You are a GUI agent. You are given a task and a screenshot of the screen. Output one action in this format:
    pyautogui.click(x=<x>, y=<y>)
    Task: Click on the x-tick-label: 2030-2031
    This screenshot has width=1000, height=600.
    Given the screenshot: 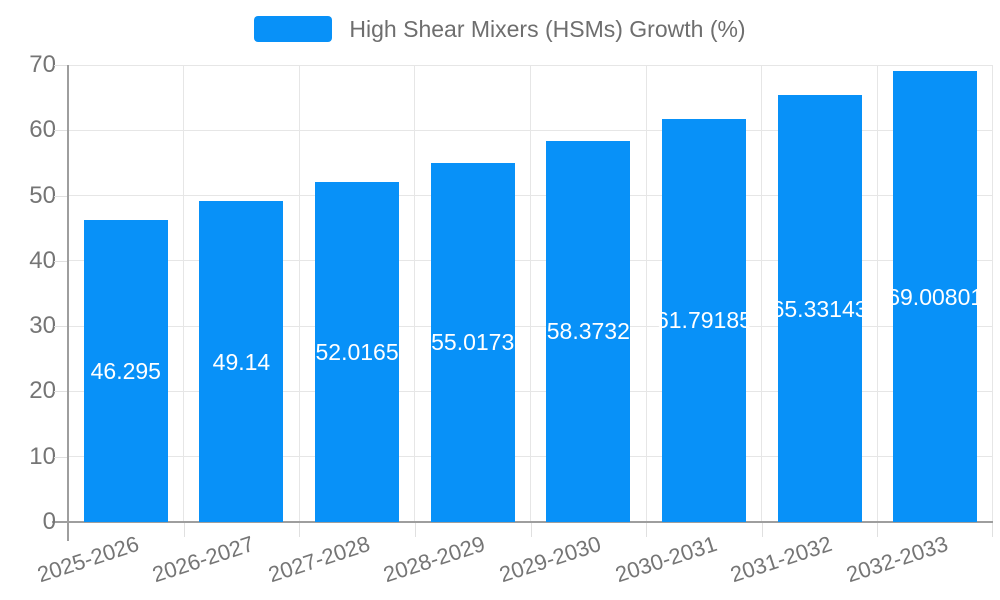 What is the action you would take?
    pyautogui.click(x=665, y=559)
    